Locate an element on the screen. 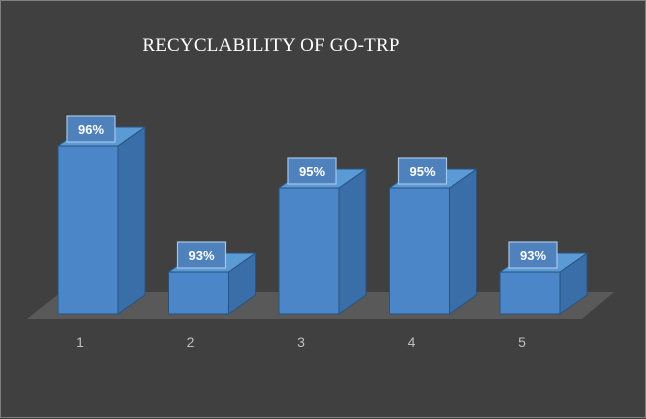 The image size is (646, 419). data-label-2: 93% is located at coordinates (201, 255).